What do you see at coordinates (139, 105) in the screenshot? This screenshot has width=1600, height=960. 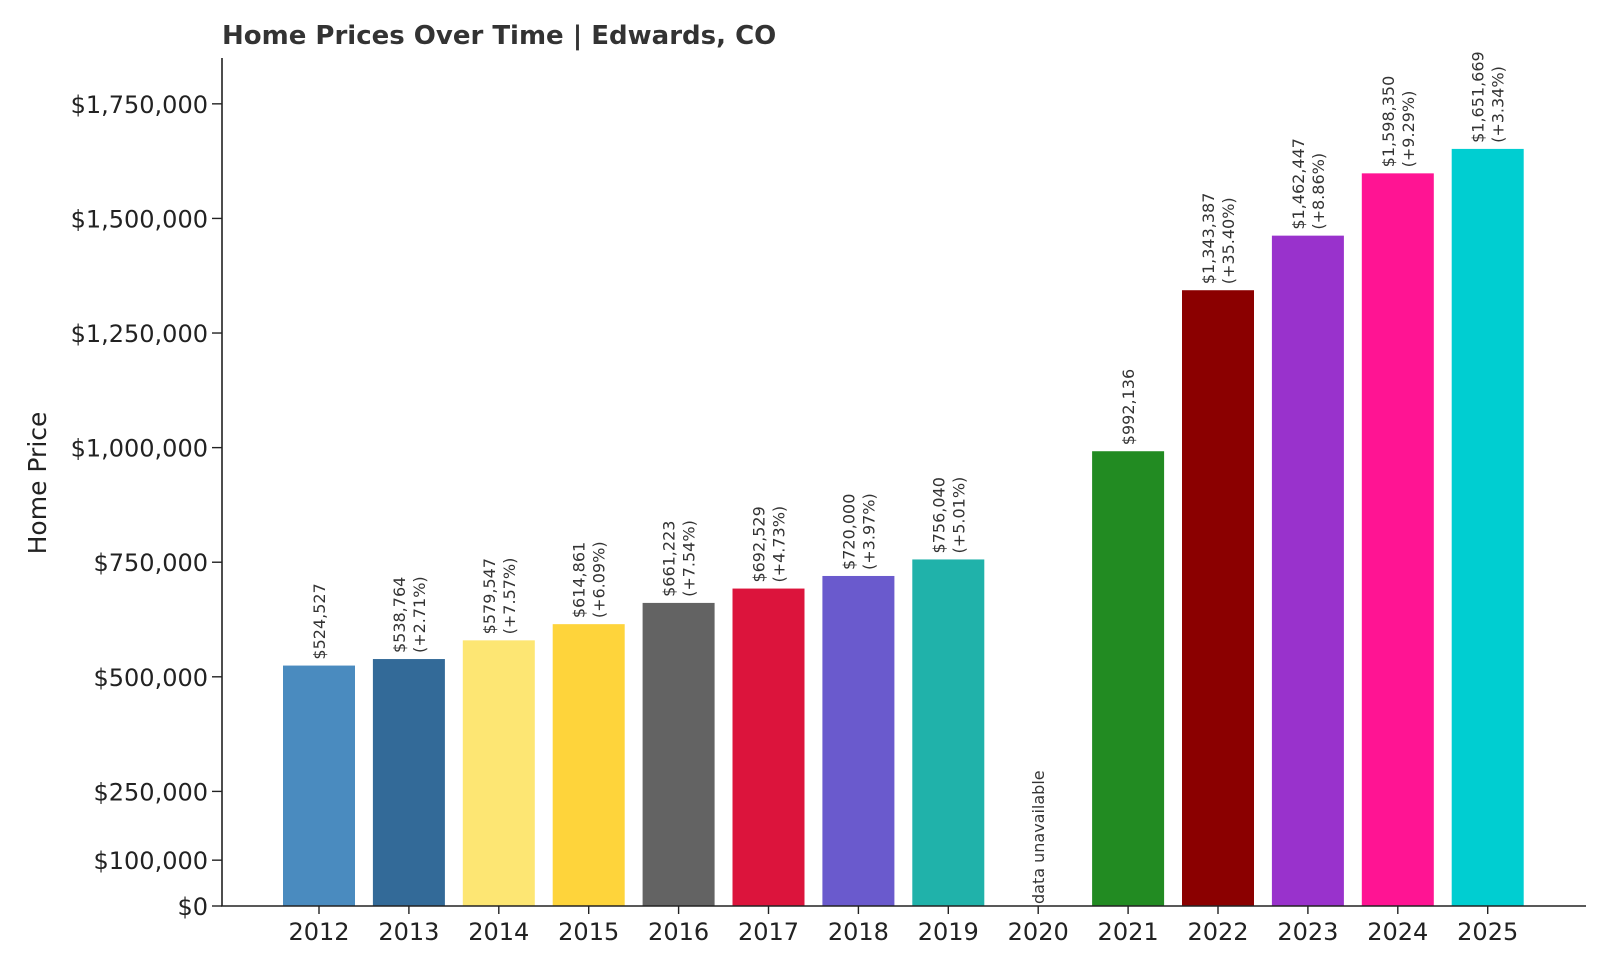 I see `y-tick-label: $1,750,000` at bounding box center [139, 105].